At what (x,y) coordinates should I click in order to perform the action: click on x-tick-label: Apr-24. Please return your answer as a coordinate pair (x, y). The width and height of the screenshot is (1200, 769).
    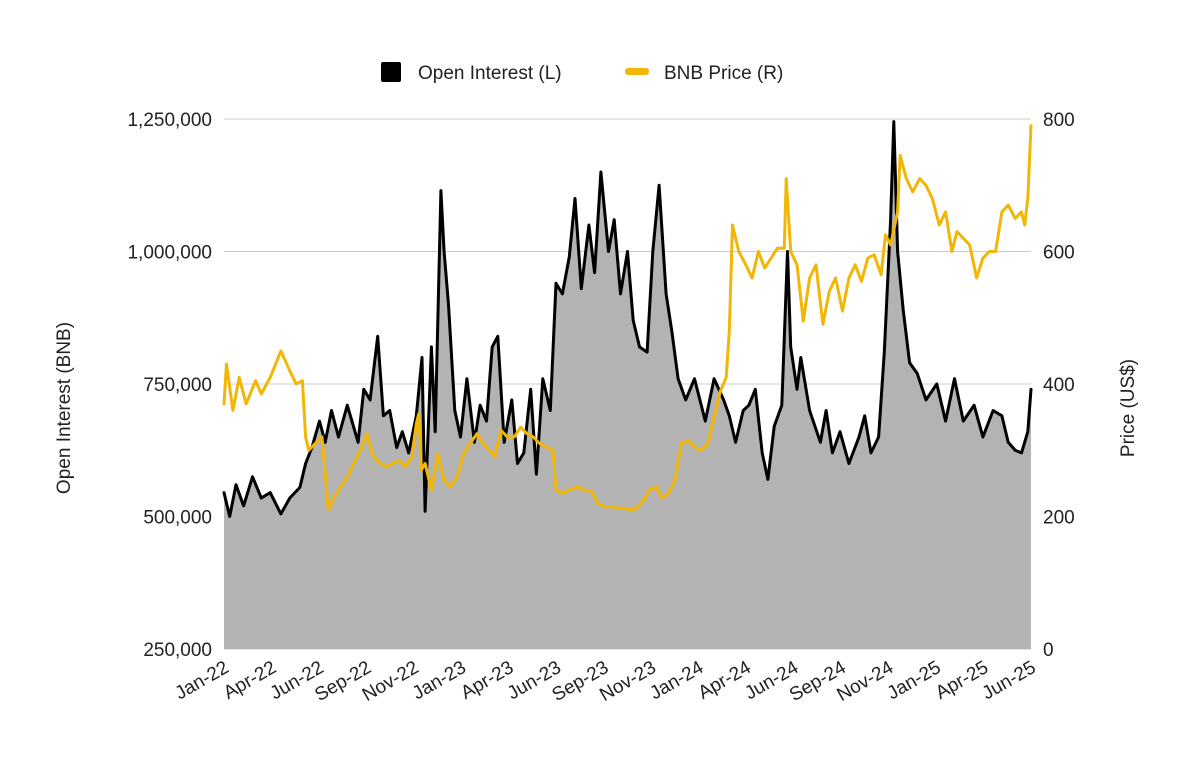
    Looking at the image, I should click on (725, 680).